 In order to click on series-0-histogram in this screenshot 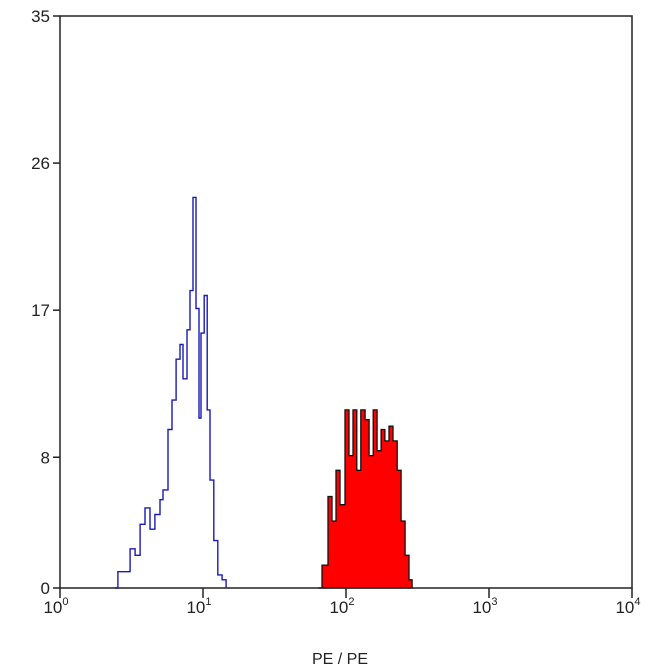, I will do `click(170, 392)`.